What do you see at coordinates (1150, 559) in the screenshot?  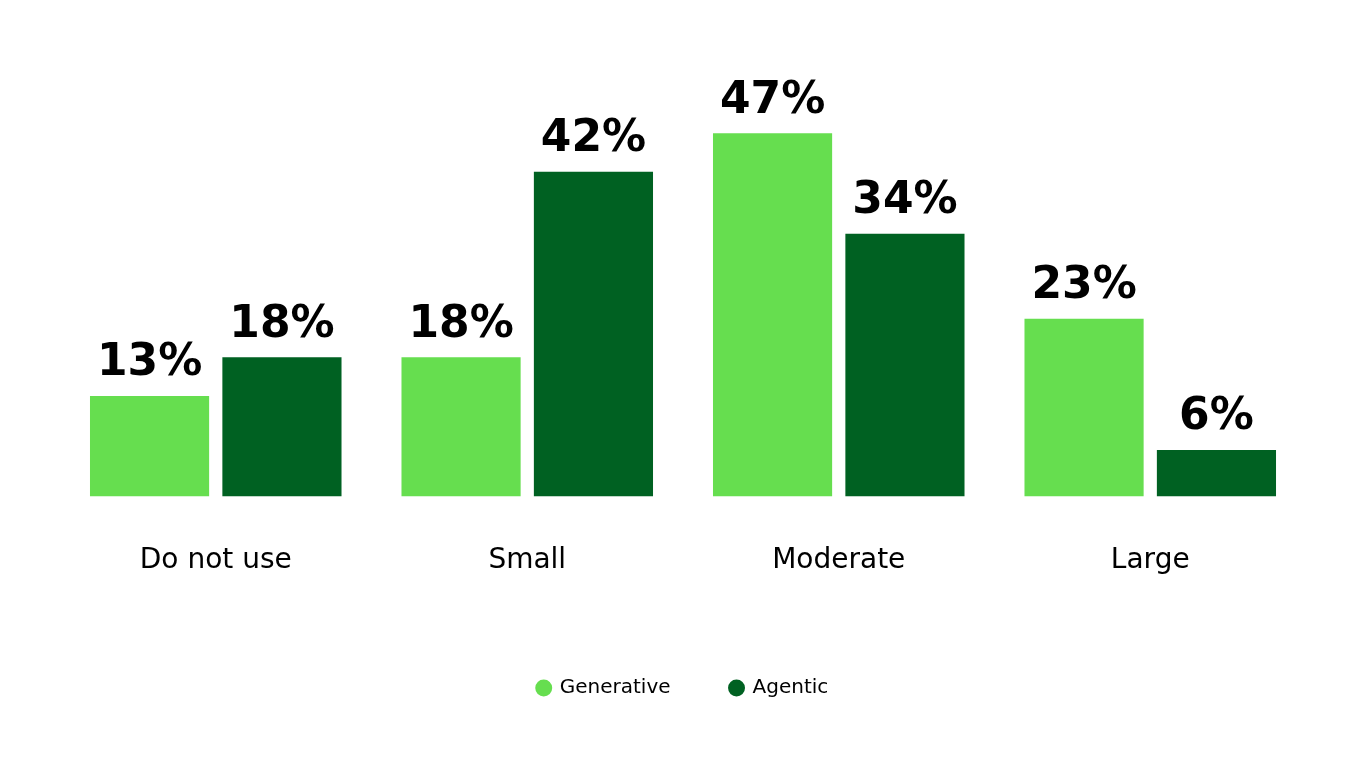 I see `x-tick-label: Large` at bounding box center [1150, 559].